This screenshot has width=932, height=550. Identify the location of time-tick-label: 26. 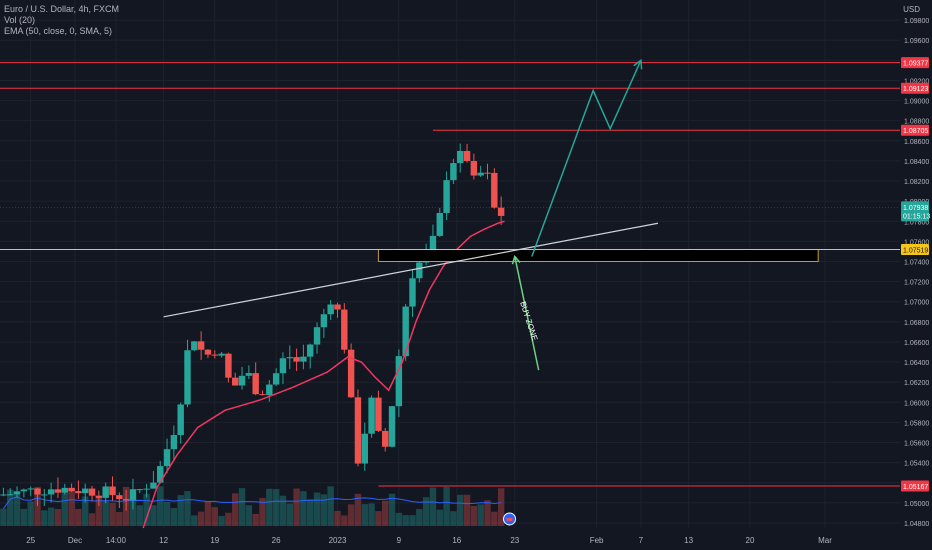
(276, 540).